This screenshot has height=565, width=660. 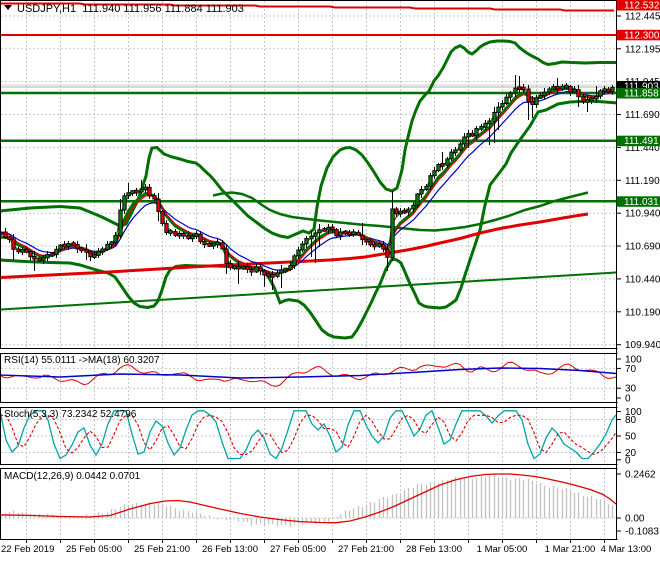 What do you see at coordinates (570, 549) in the screenshot?
I see `svg-text: 1 Mar 21:00` at bounding box center [570, 549].